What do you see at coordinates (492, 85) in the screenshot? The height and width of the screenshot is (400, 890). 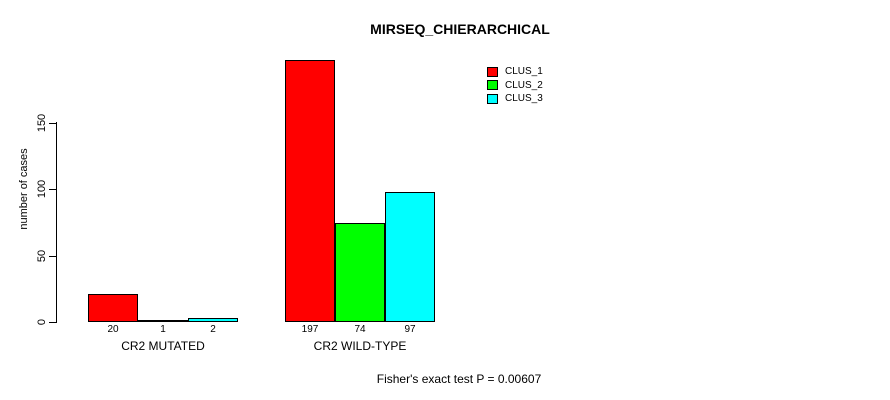 I see `legend-swatch-clus2` at bounding box center [492, 85].